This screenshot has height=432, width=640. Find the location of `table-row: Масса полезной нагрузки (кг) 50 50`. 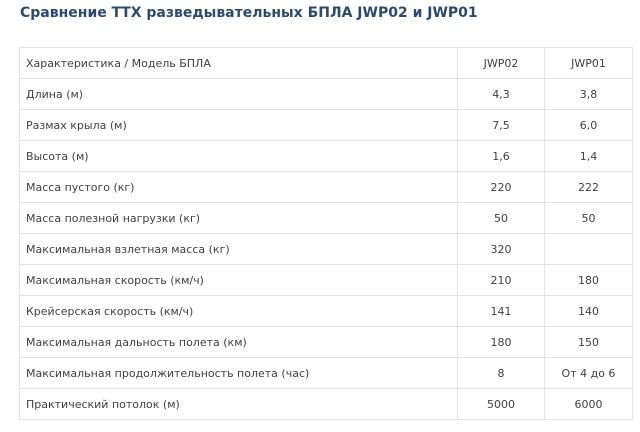

table-row: Масса полезной нагрузки (кг) 50 50 is located at coordinates (326, 218).